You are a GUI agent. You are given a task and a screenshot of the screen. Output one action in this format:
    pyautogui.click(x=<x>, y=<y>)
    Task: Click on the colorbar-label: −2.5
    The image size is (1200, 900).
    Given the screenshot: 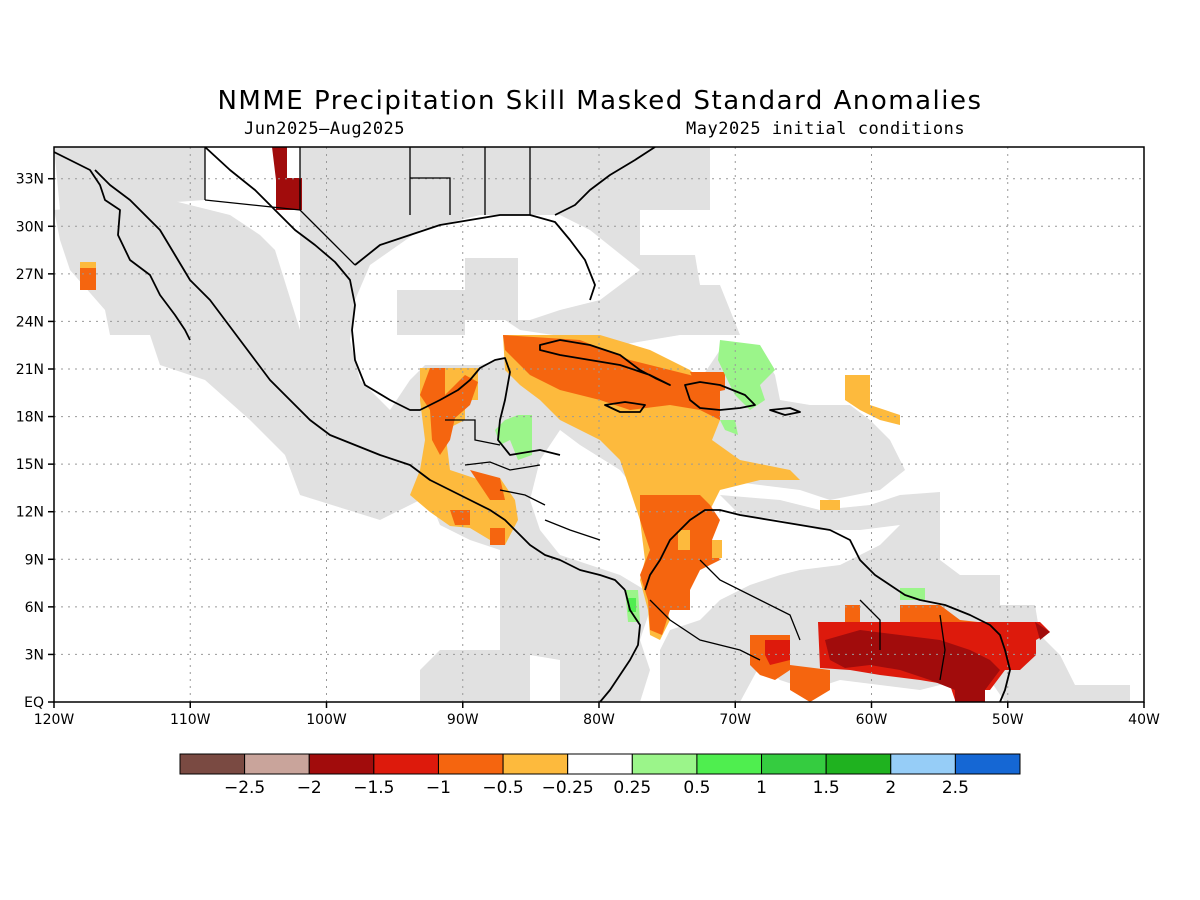 What is the action you would take?
    pyautogui.click(x=244, y=788)
    